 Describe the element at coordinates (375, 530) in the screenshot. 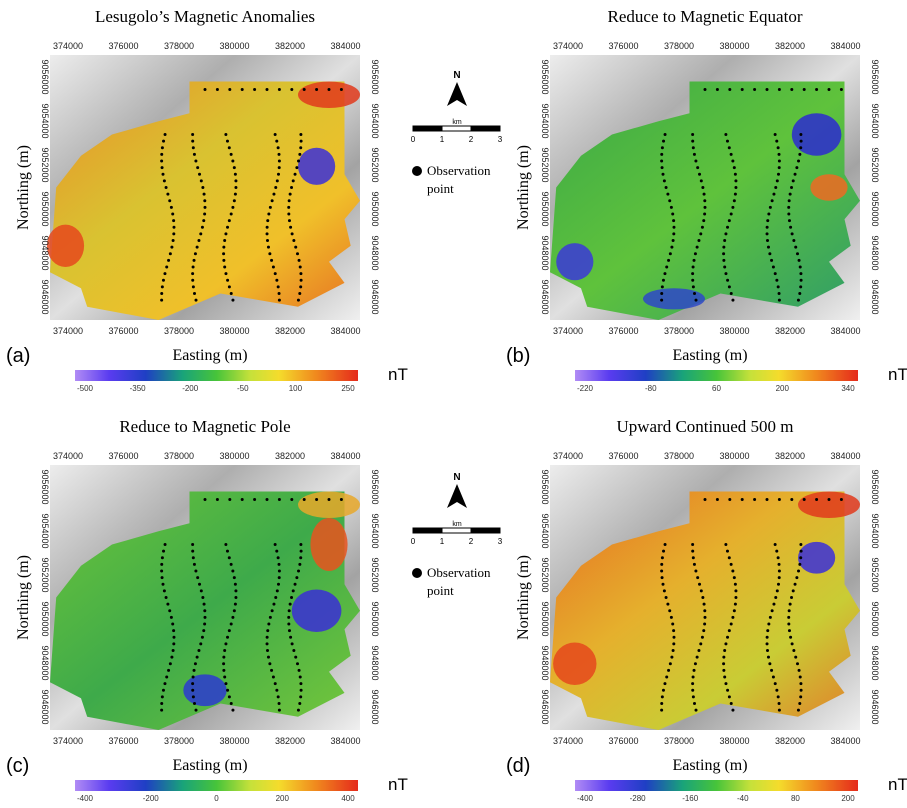

I see `northing-tick: 9054000` at that location.